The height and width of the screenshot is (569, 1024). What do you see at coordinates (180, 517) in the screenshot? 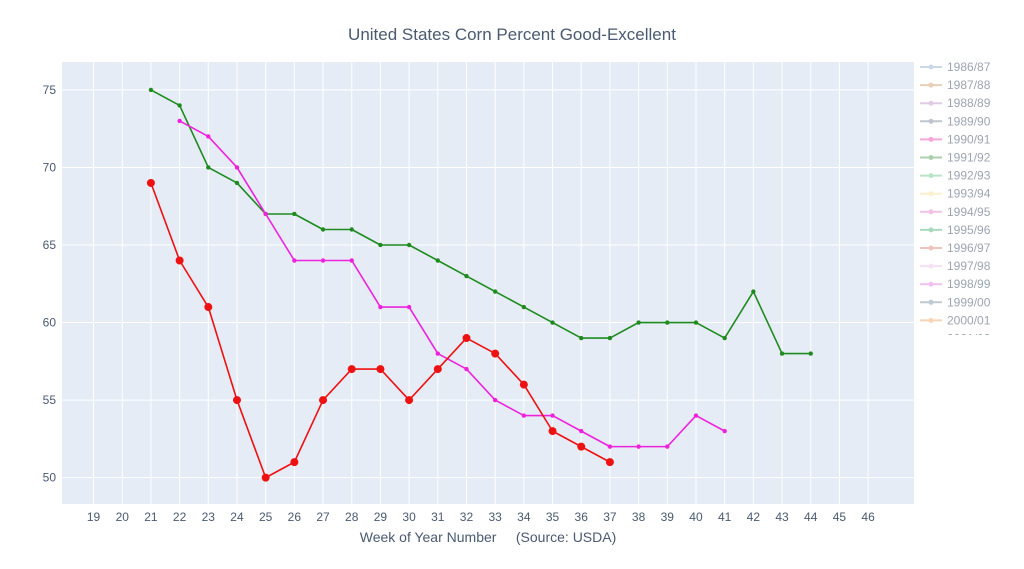
I see `x-tick-label: 22` at bounding box center [180, 517].